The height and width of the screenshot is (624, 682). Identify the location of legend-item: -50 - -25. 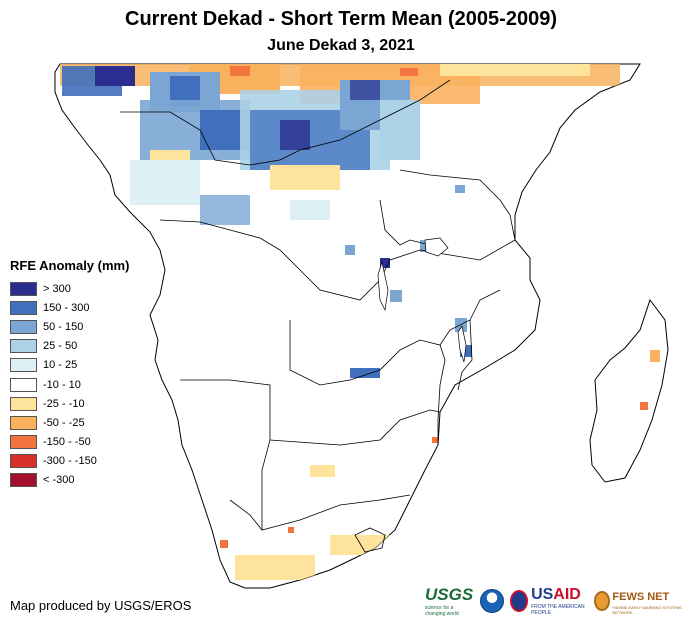
(69, 422).